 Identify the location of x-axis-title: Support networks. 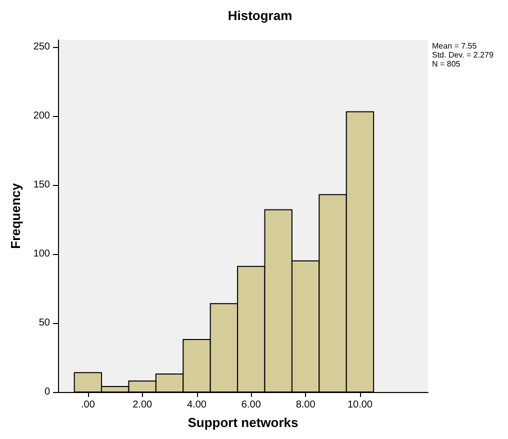
(243, 422).